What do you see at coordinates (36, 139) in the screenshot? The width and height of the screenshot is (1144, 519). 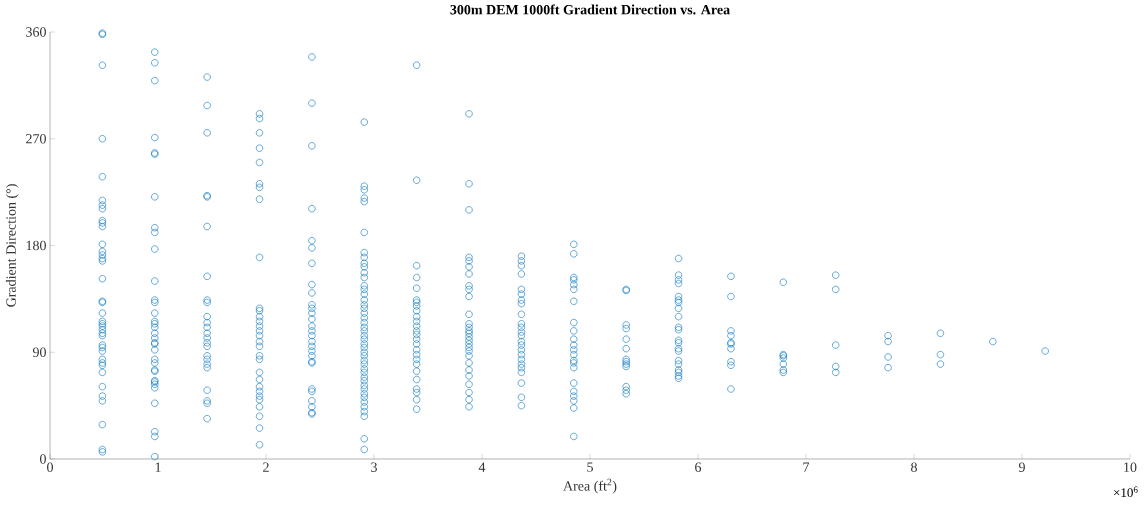 I see `y-tick-label: 270` at bounding box center [36, 139].